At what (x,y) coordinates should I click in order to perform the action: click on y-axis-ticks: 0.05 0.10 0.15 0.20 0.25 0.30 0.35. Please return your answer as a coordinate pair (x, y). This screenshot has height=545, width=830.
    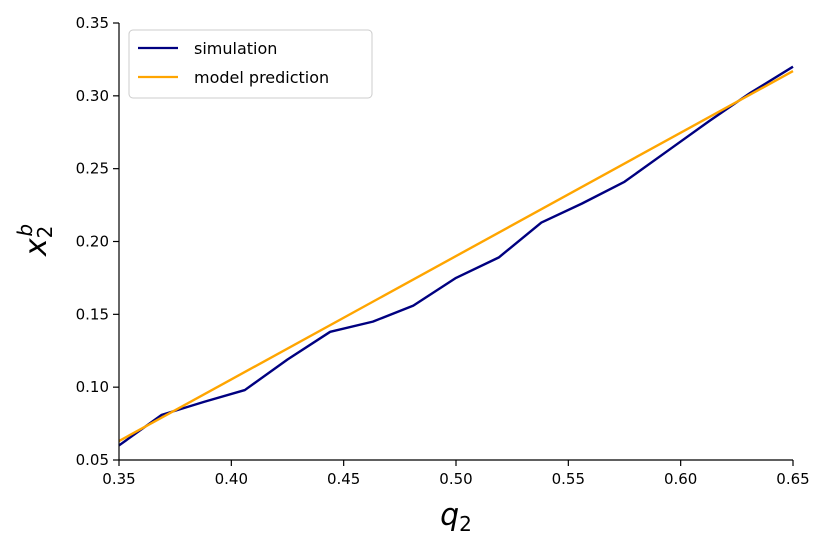
    Looking at the image, I should click on (97, 241).